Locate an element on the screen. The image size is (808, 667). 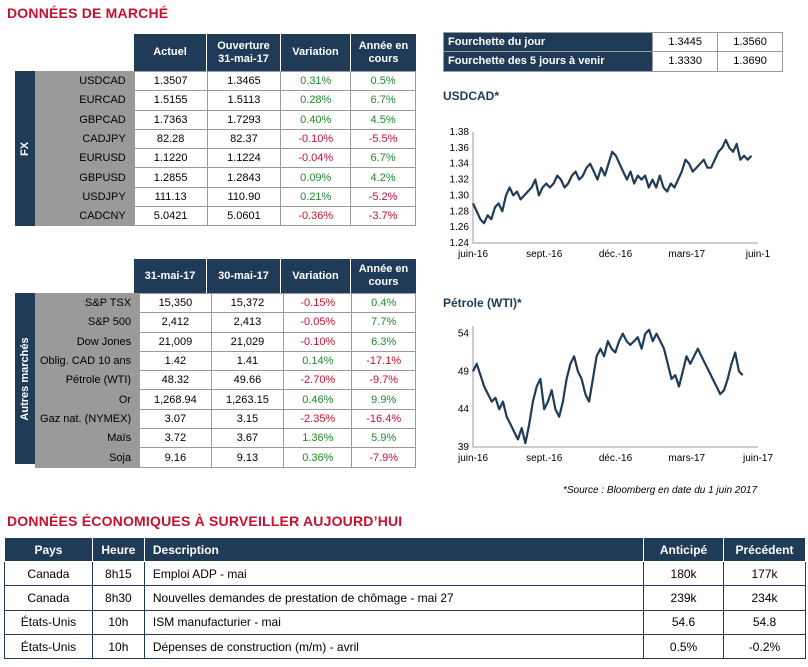
market-variation: 0.14% is located at coordinates (318, 361).